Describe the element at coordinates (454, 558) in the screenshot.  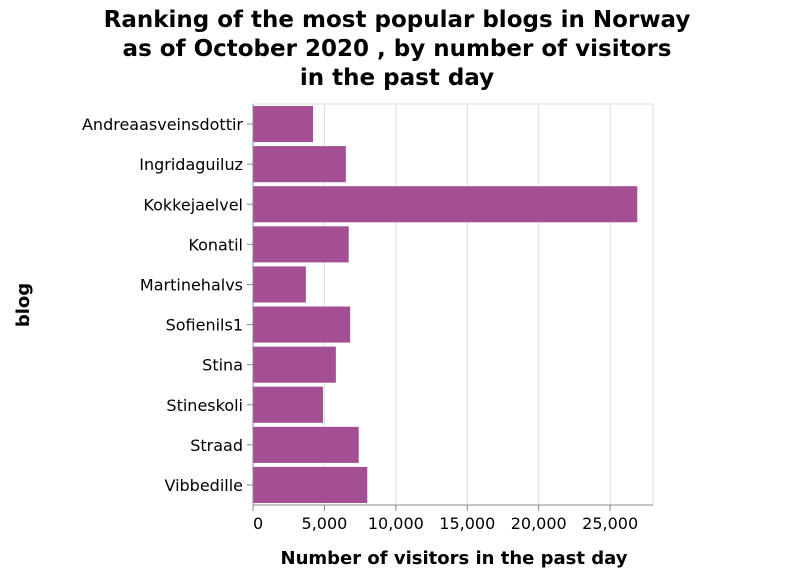
I see `x-axis-title: Number of visitors in the past day` at that location.